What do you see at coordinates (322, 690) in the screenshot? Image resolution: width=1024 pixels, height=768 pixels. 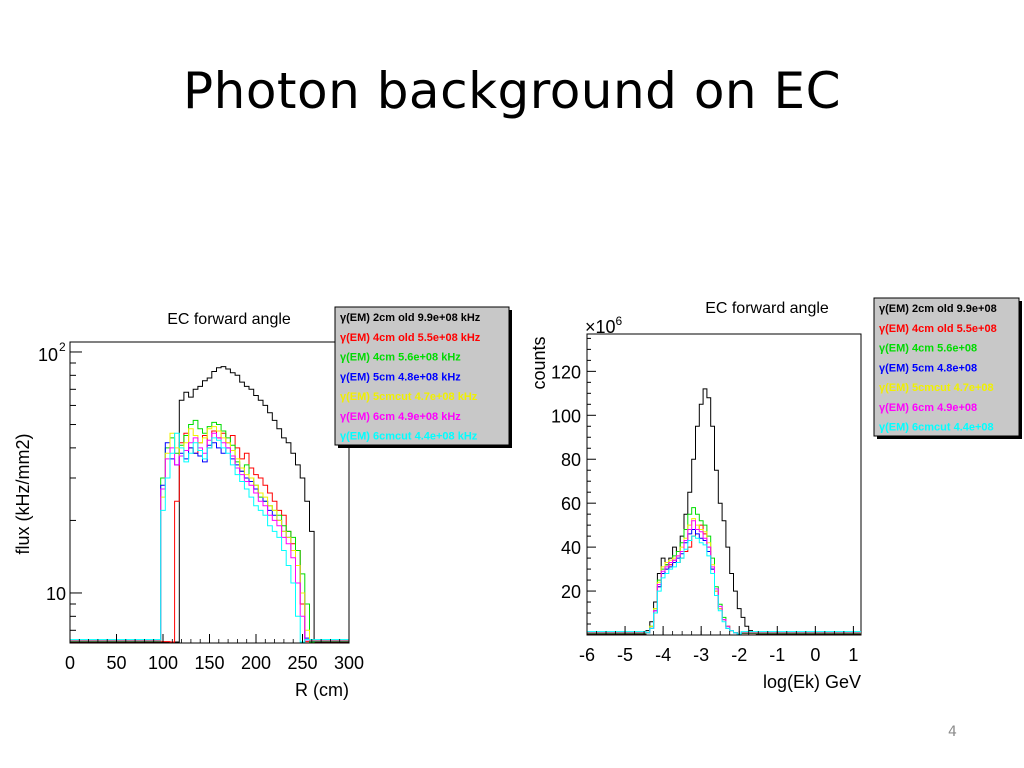 I see `x-axis-label: R (cm)` at bounding box center [322, 690].